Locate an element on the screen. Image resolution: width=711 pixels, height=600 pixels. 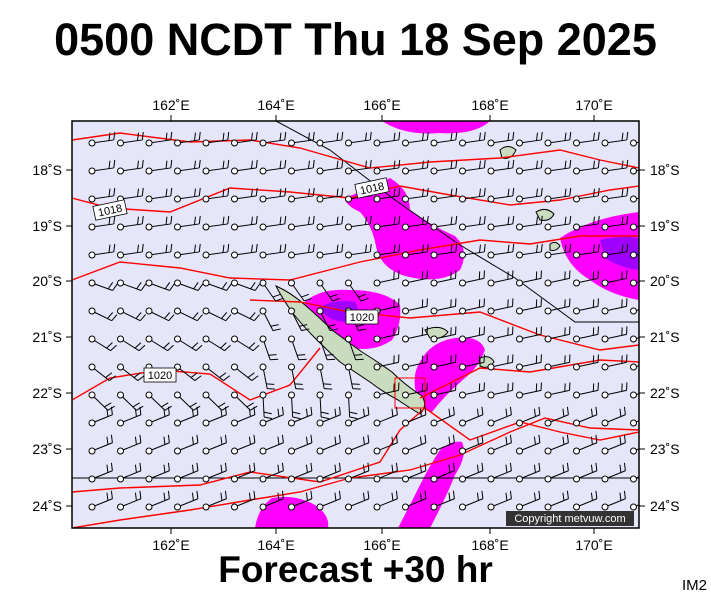
isobar-label-text: 1018 is located at coordinates (372, 189).